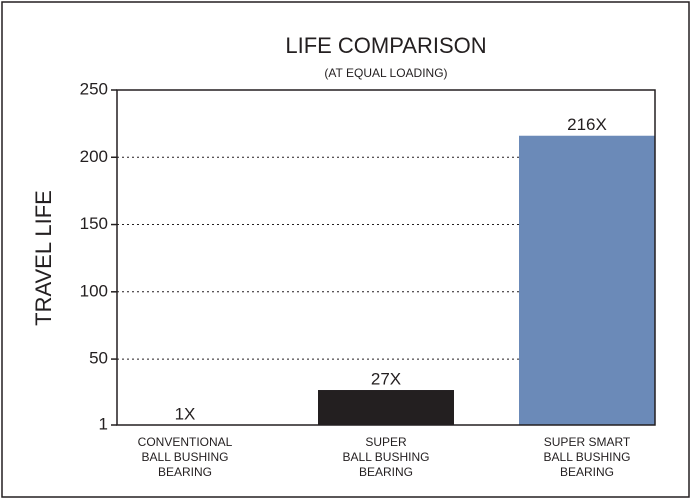 The width and height of the screenshot is (692, 500). What do you see at coordinates (386, 379) in the screenshot?
I see `value-label: 27X` at bounding box center [386, 379].